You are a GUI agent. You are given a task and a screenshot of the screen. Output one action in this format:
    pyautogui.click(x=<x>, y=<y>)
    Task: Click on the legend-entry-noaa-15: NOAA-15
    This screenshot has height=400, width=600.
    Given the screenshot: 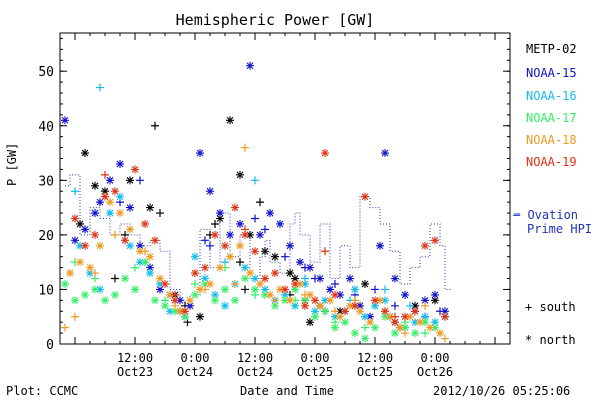 What is the action you would take?
    pyautogui.click(x=551, y=73)
    